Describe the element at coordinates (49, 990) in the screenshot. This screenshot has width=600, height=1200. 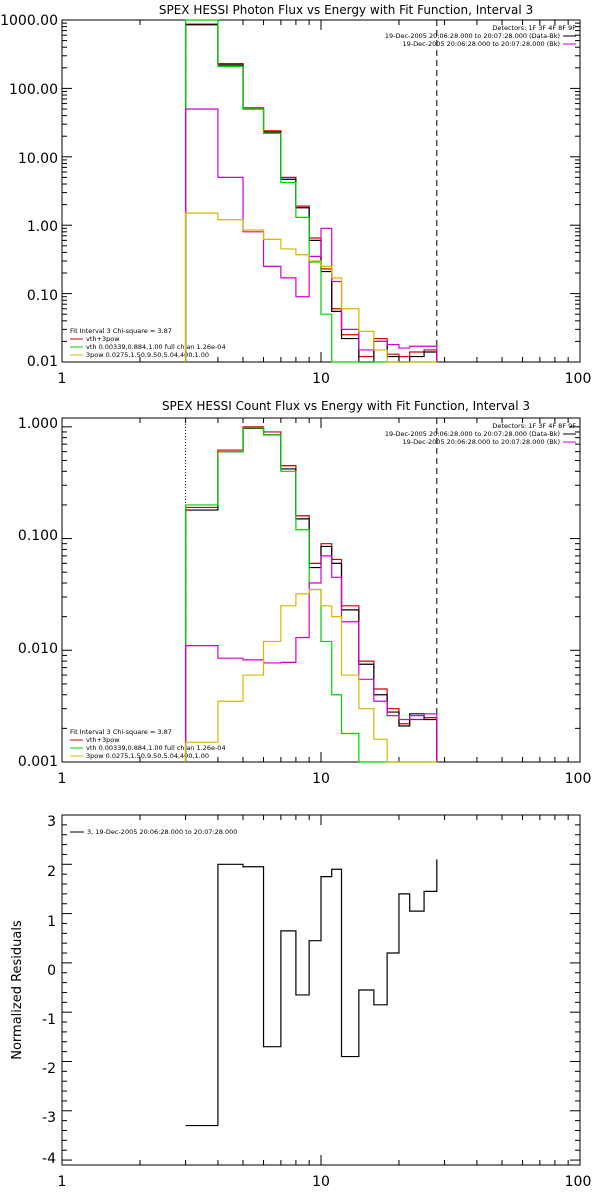
I see `residuals-y-axis: 3 2 1 0 -1 -2 -3 -4` at that location.